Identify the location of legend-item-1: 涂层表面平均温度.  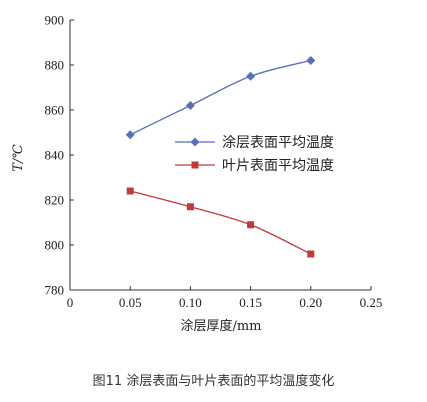
(254, 143).